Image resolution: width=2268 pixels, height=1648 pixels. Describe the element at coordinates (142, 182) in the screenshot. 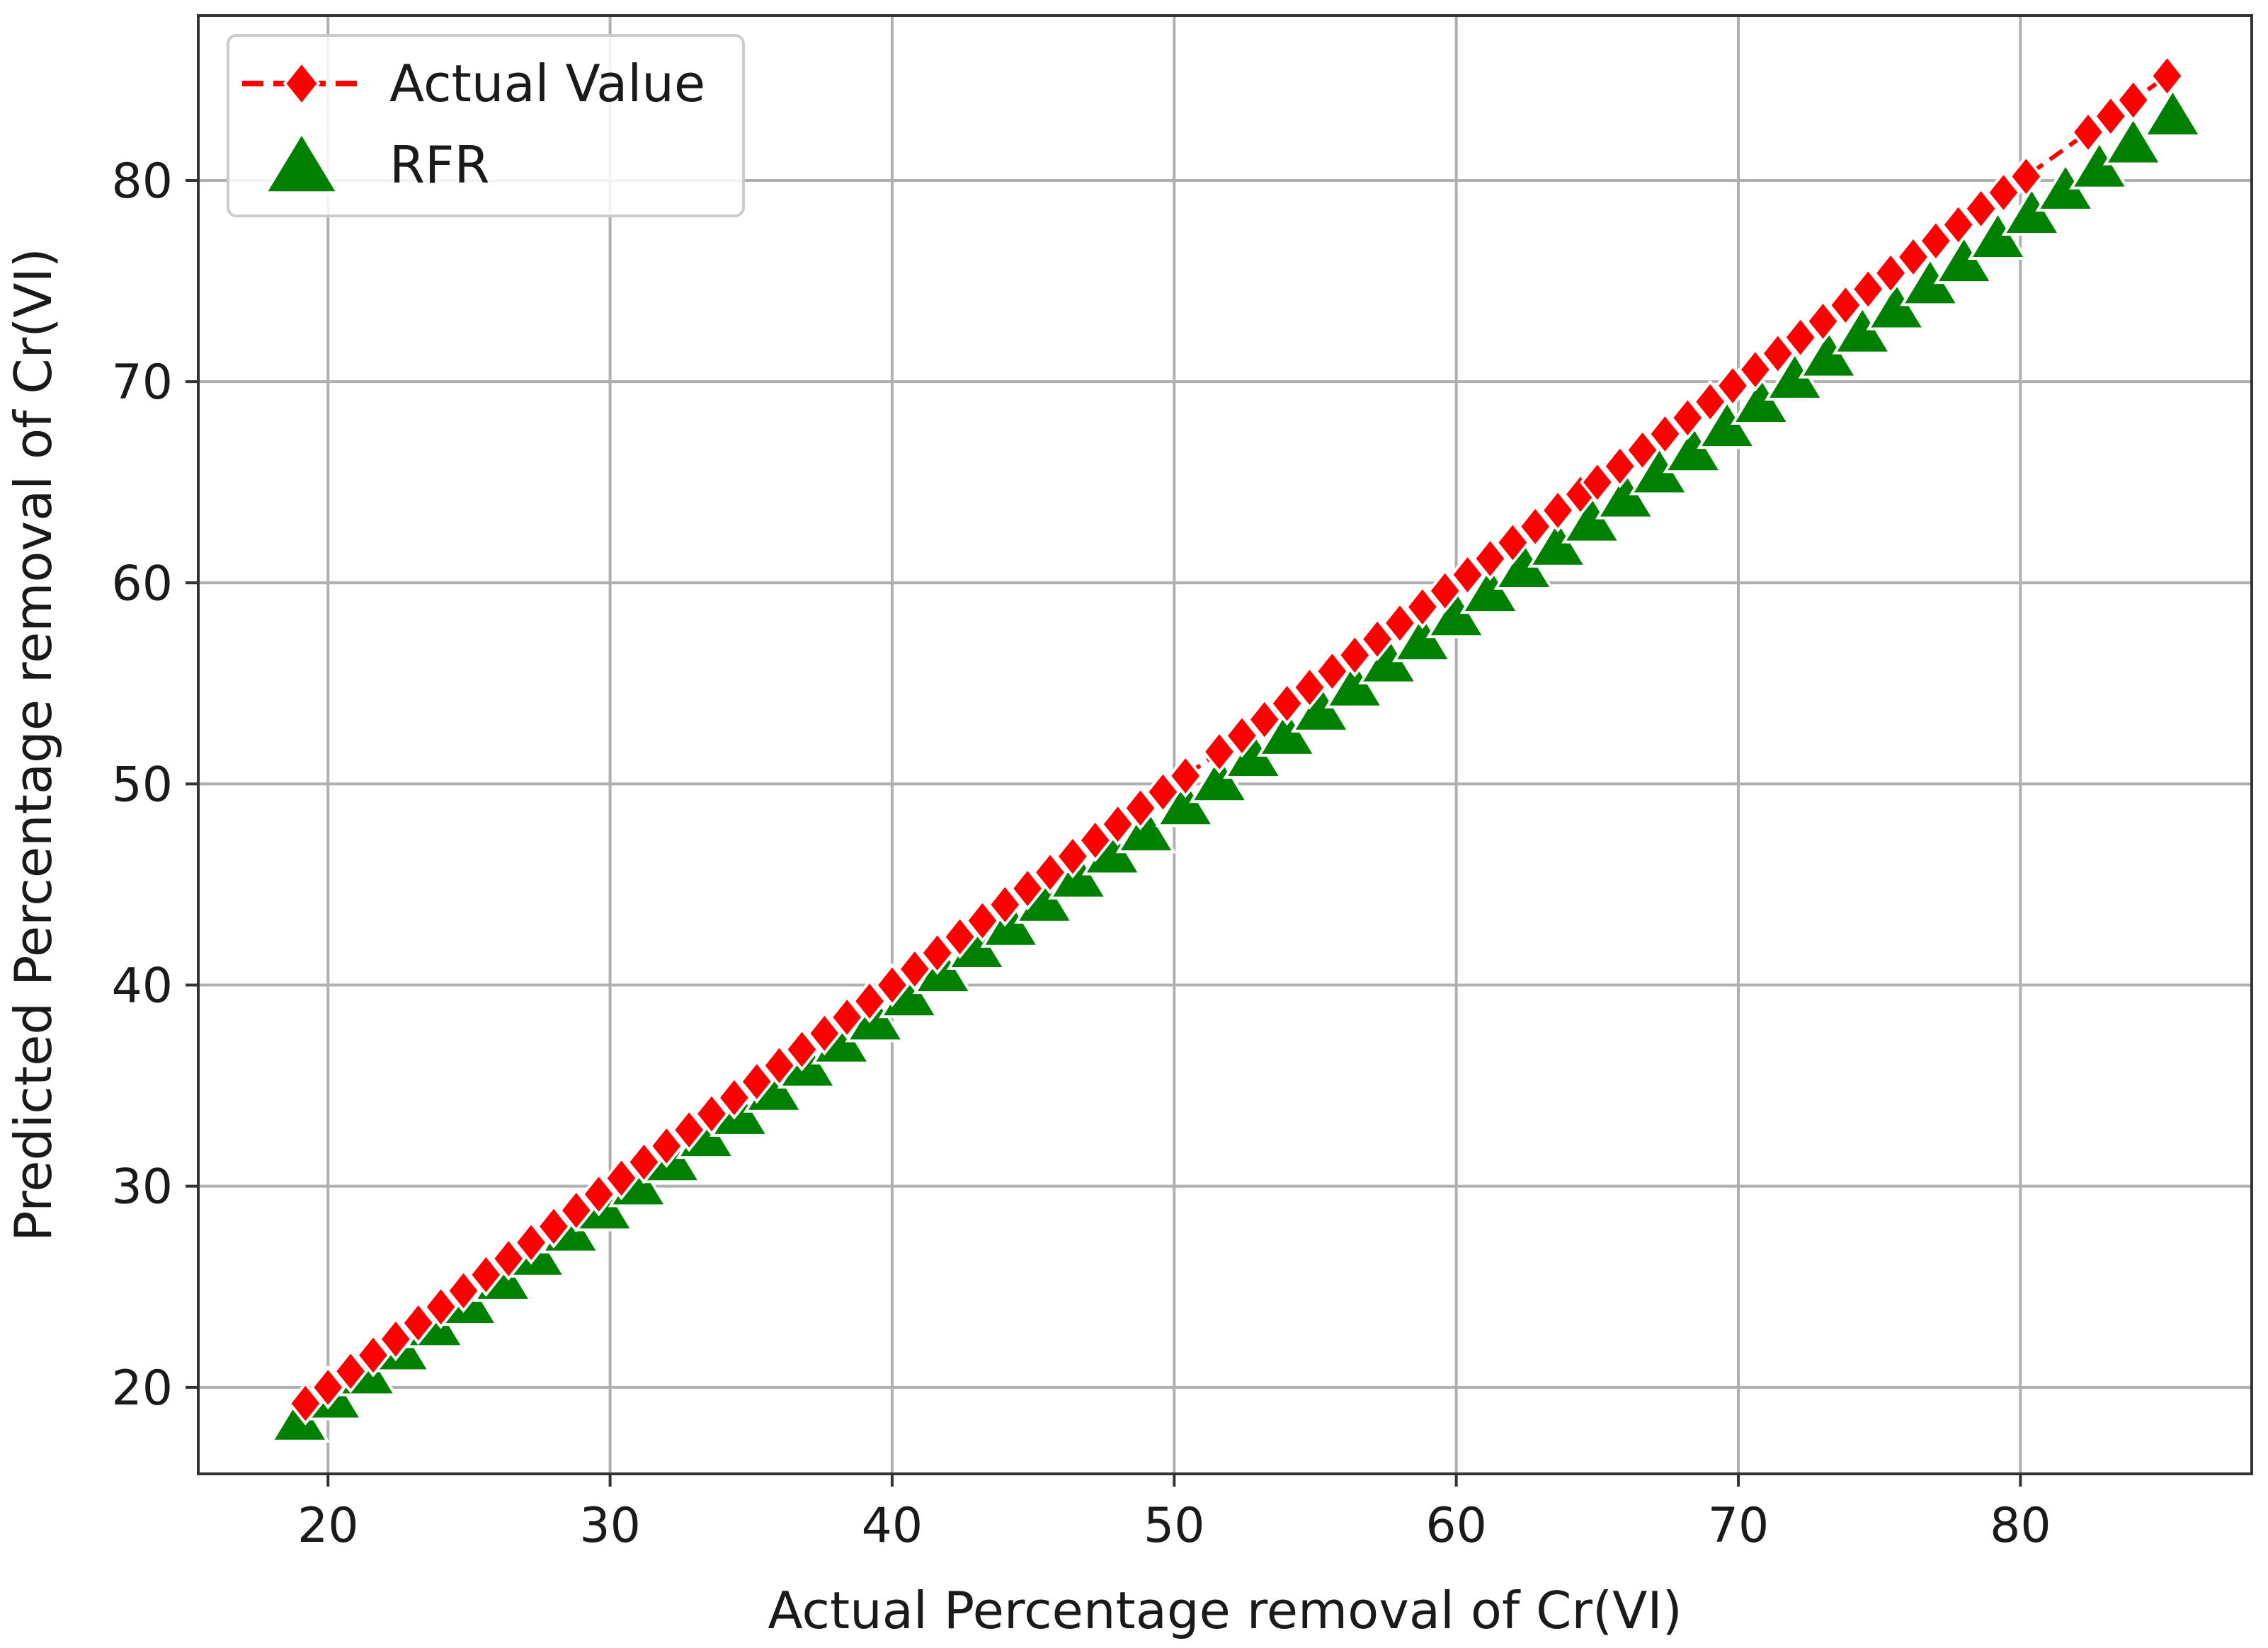

I see `y-tick-label: 80` at that location.